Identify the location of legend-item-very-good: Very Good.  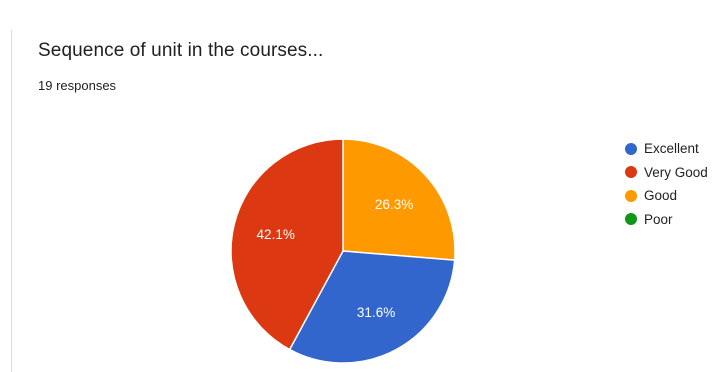
(666, 173).